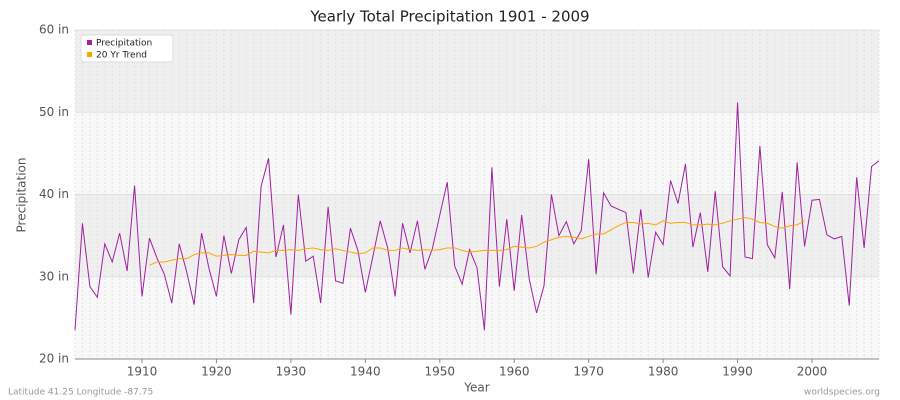 Image resolution: width=900 pixels, height=400 pixels. I want to click on x-tick-label: 1980, so click(663, 372).